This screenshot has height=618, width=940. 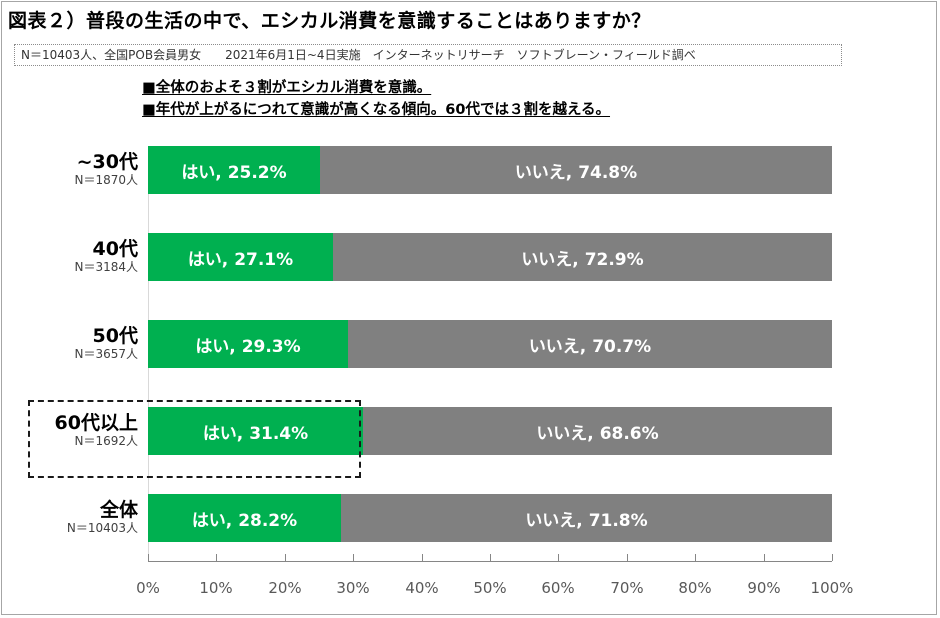 I want to click on row-label-40s: 40代 N＝3184人, so click(x=106, y=256).